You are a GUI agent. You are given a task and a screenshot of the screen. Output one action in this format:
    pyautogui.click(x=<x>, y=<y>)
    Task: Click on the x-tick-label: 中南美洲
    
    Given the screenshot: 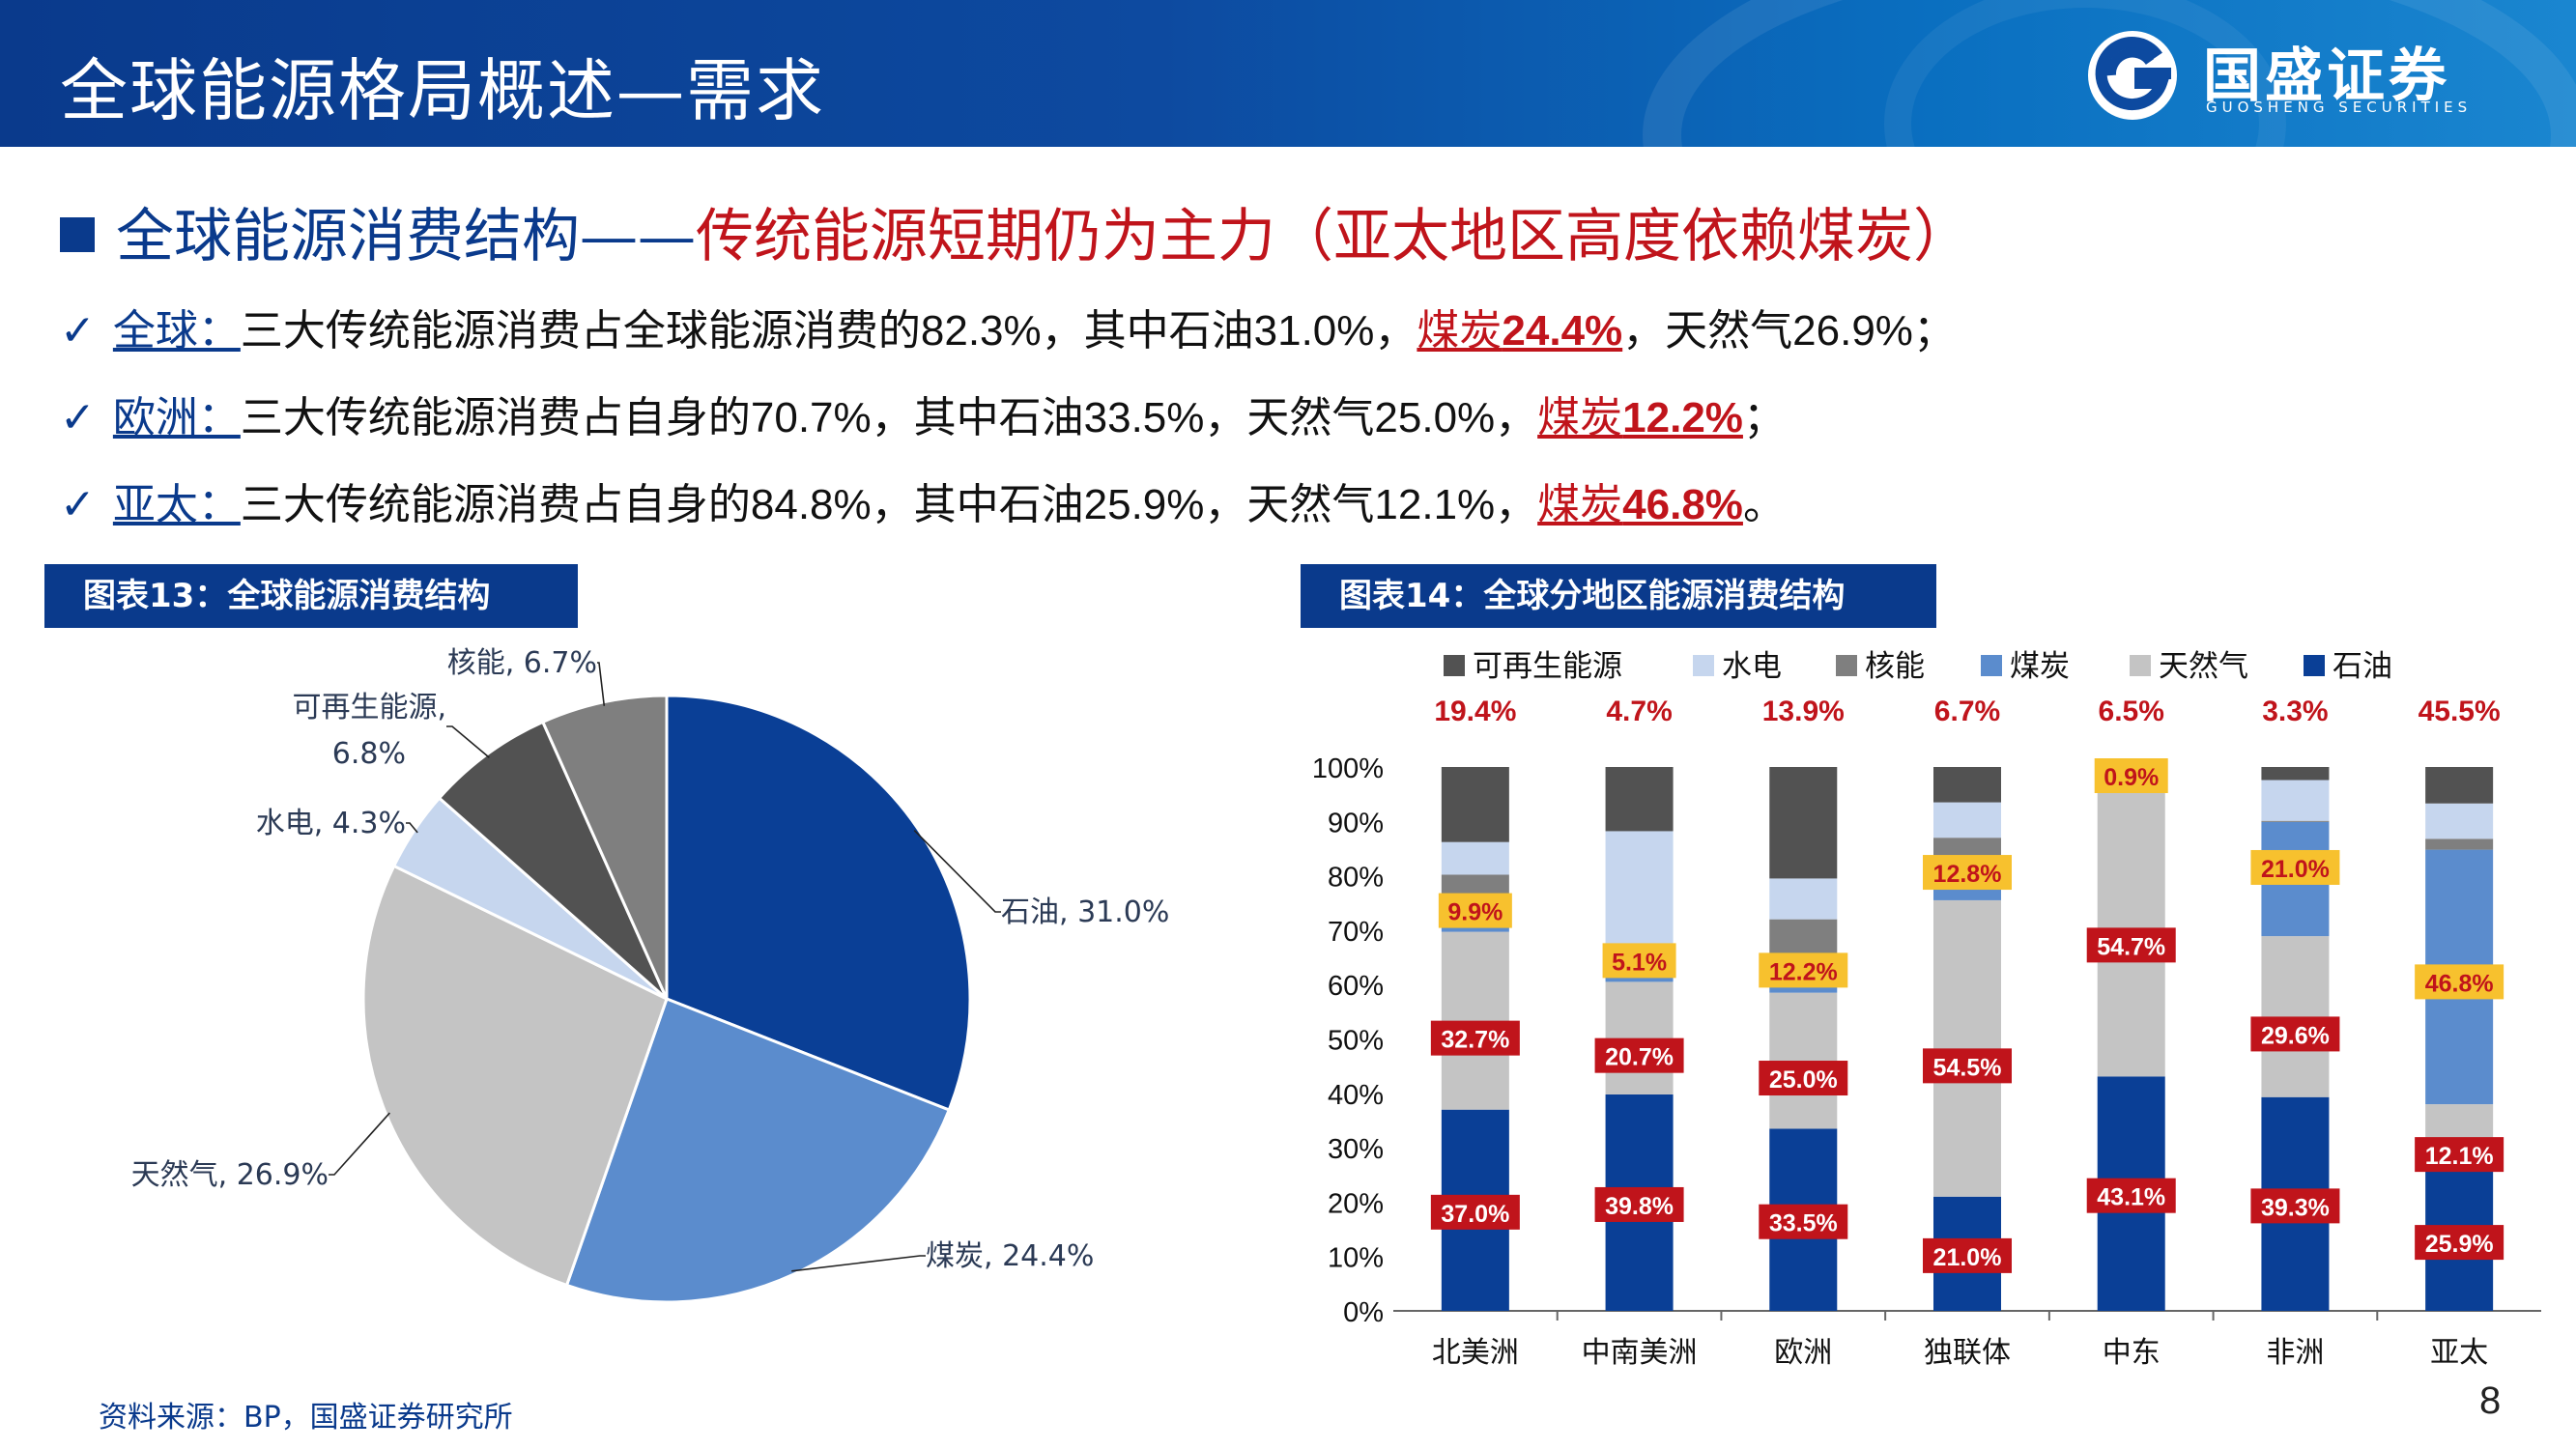 What is the action you would take?
    pyautogui.click(x=1640, y=1353)
    